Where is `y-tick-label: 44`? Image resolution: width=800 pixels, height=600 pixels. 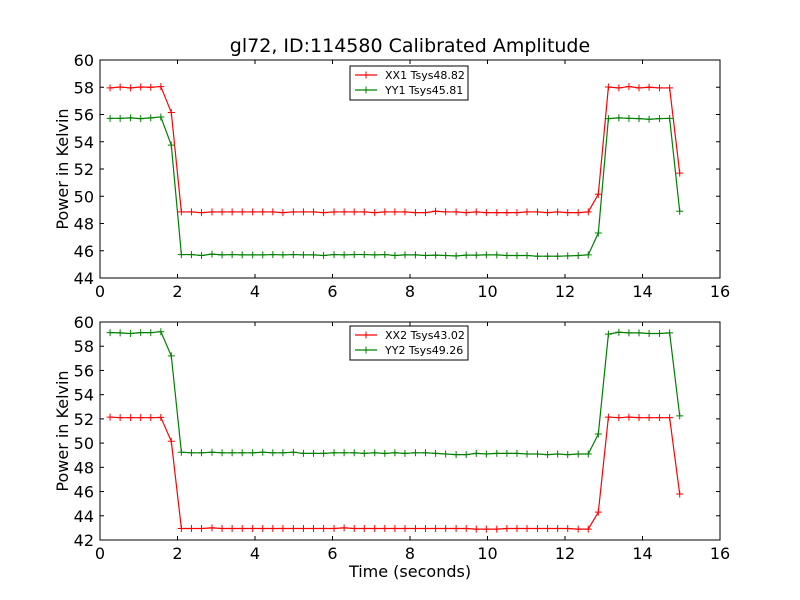
y-tick-label: 44 is located at coordinates (84, 278).